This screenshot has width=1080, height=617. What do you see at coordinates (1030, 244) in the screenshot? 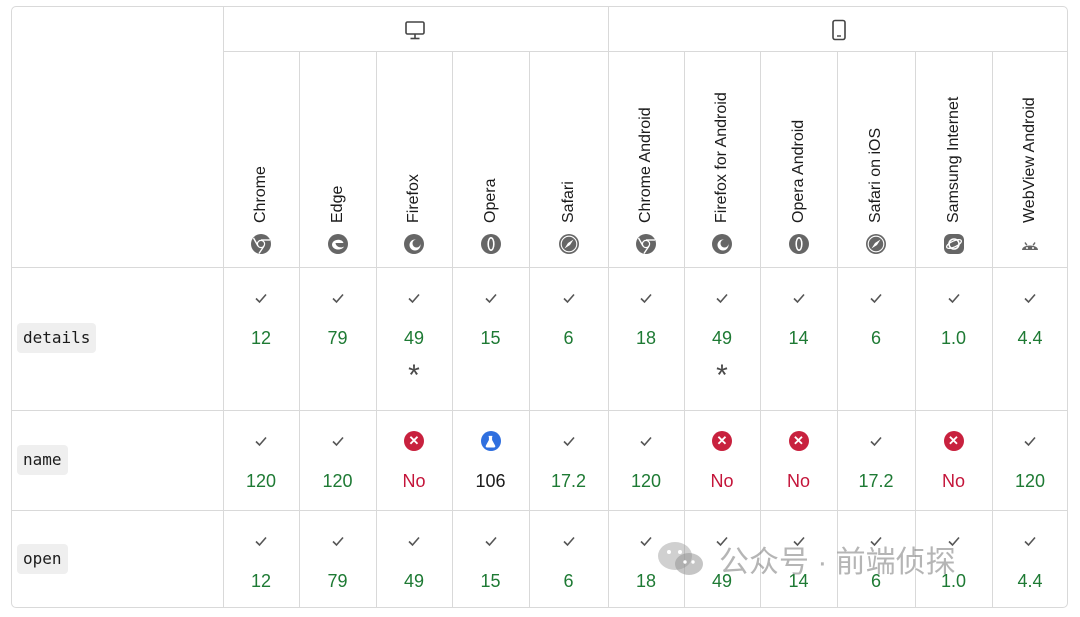
I see `android-icon` at bounding box center [1030, 244].